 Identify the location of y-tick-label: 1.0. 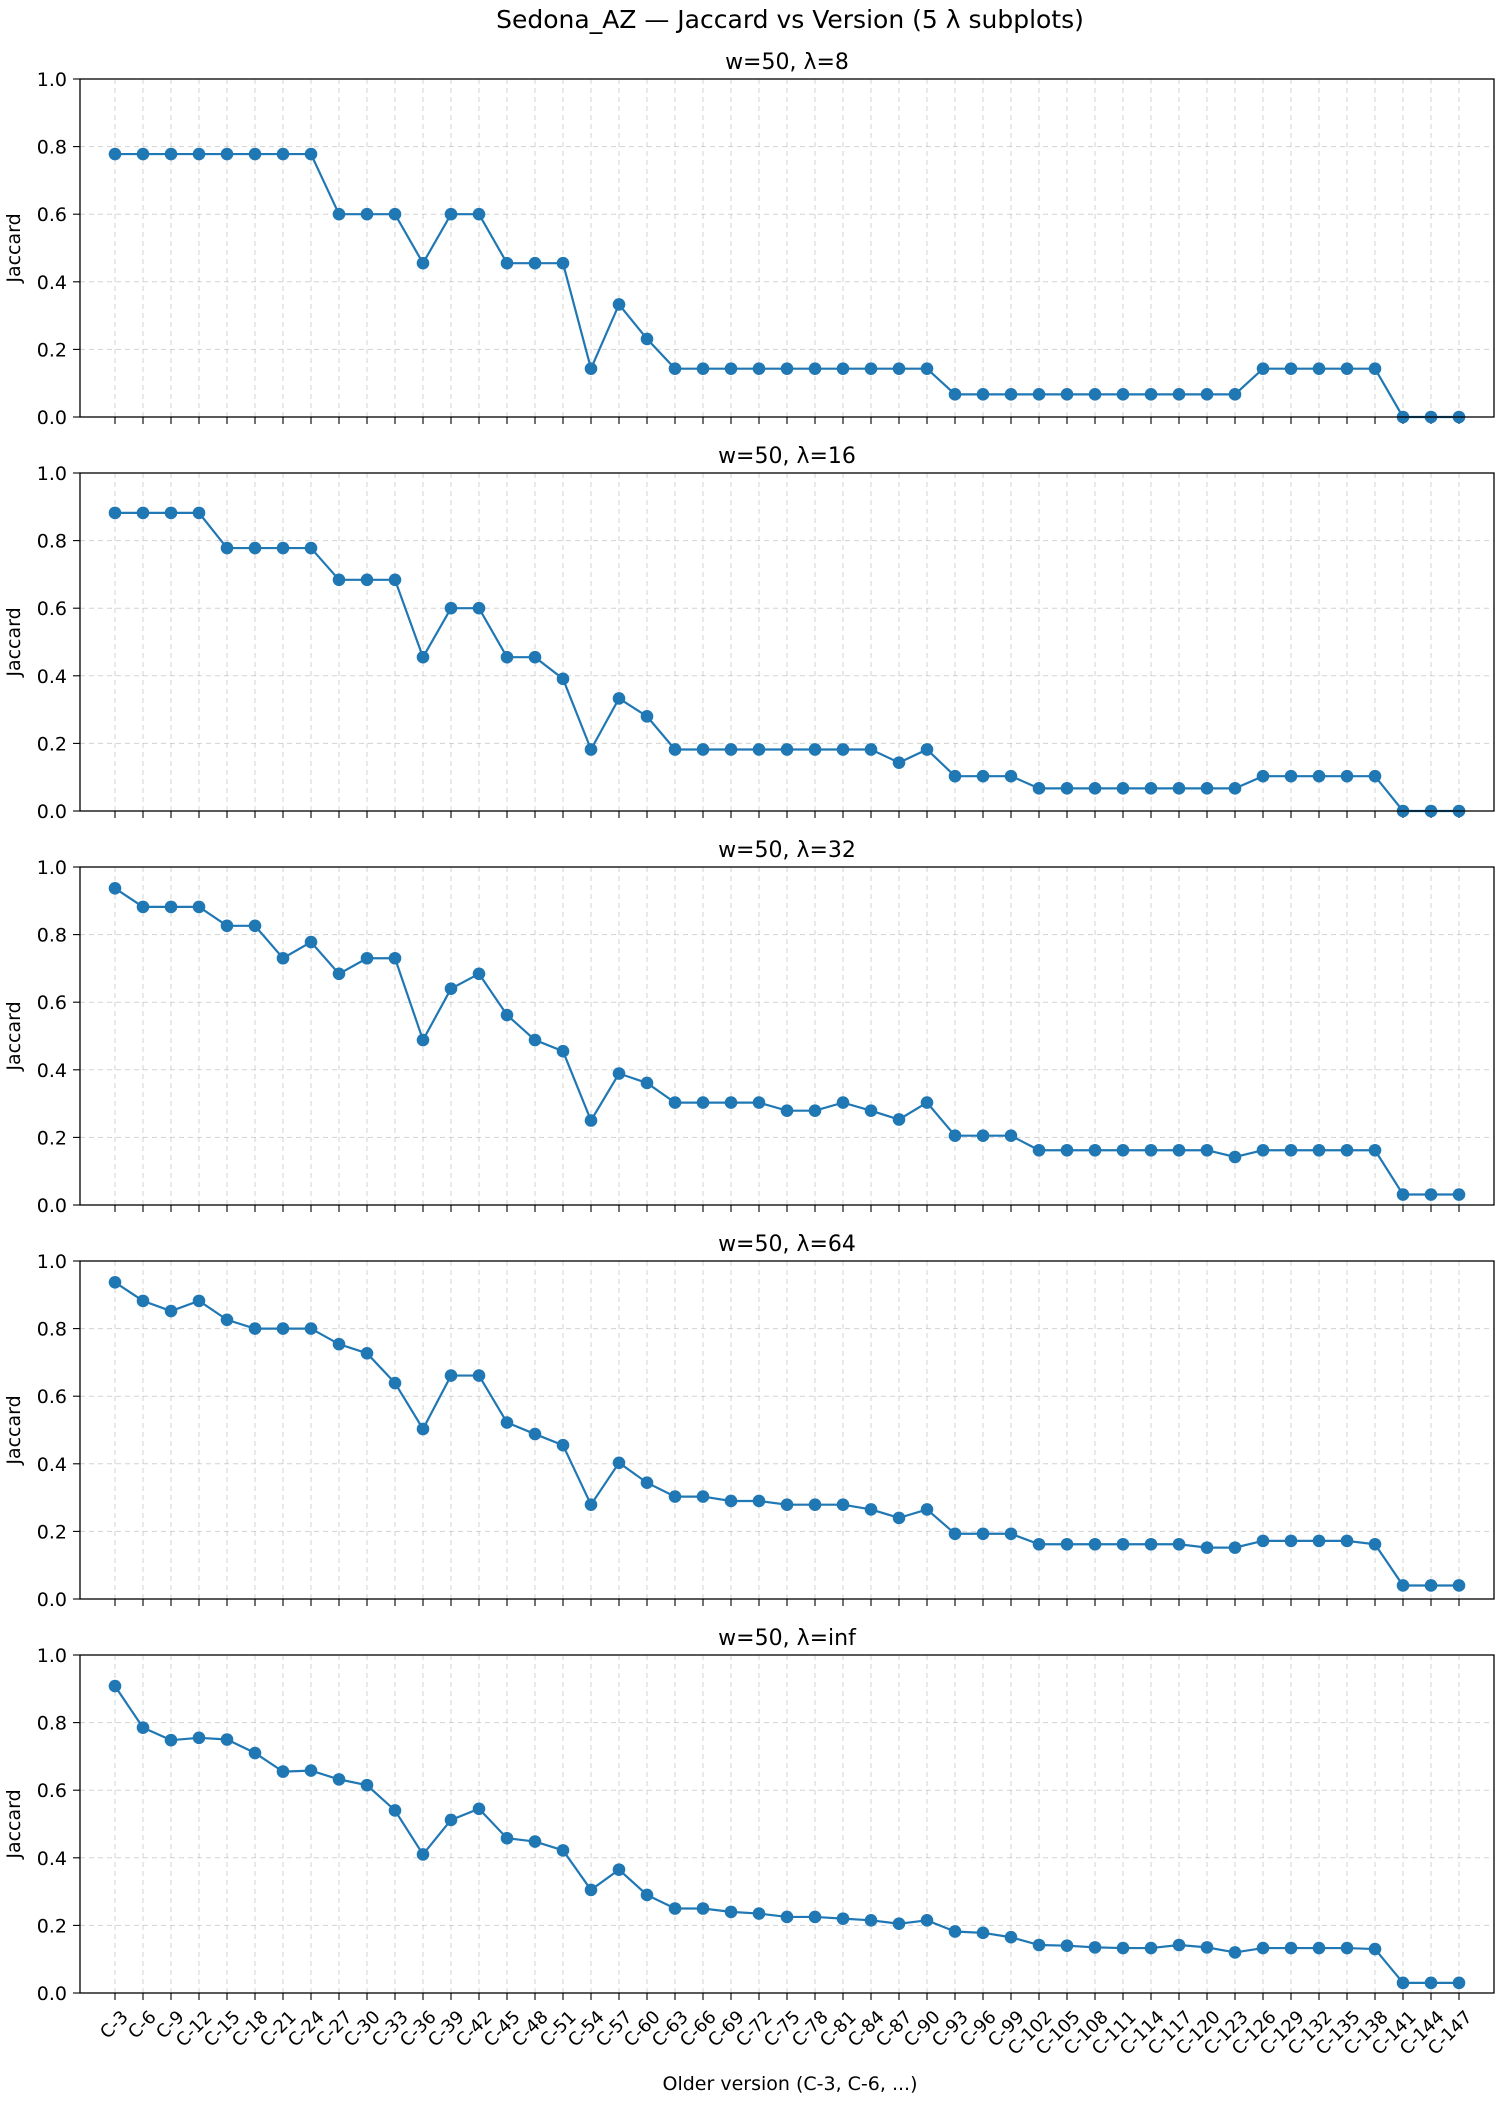
(52, 80).